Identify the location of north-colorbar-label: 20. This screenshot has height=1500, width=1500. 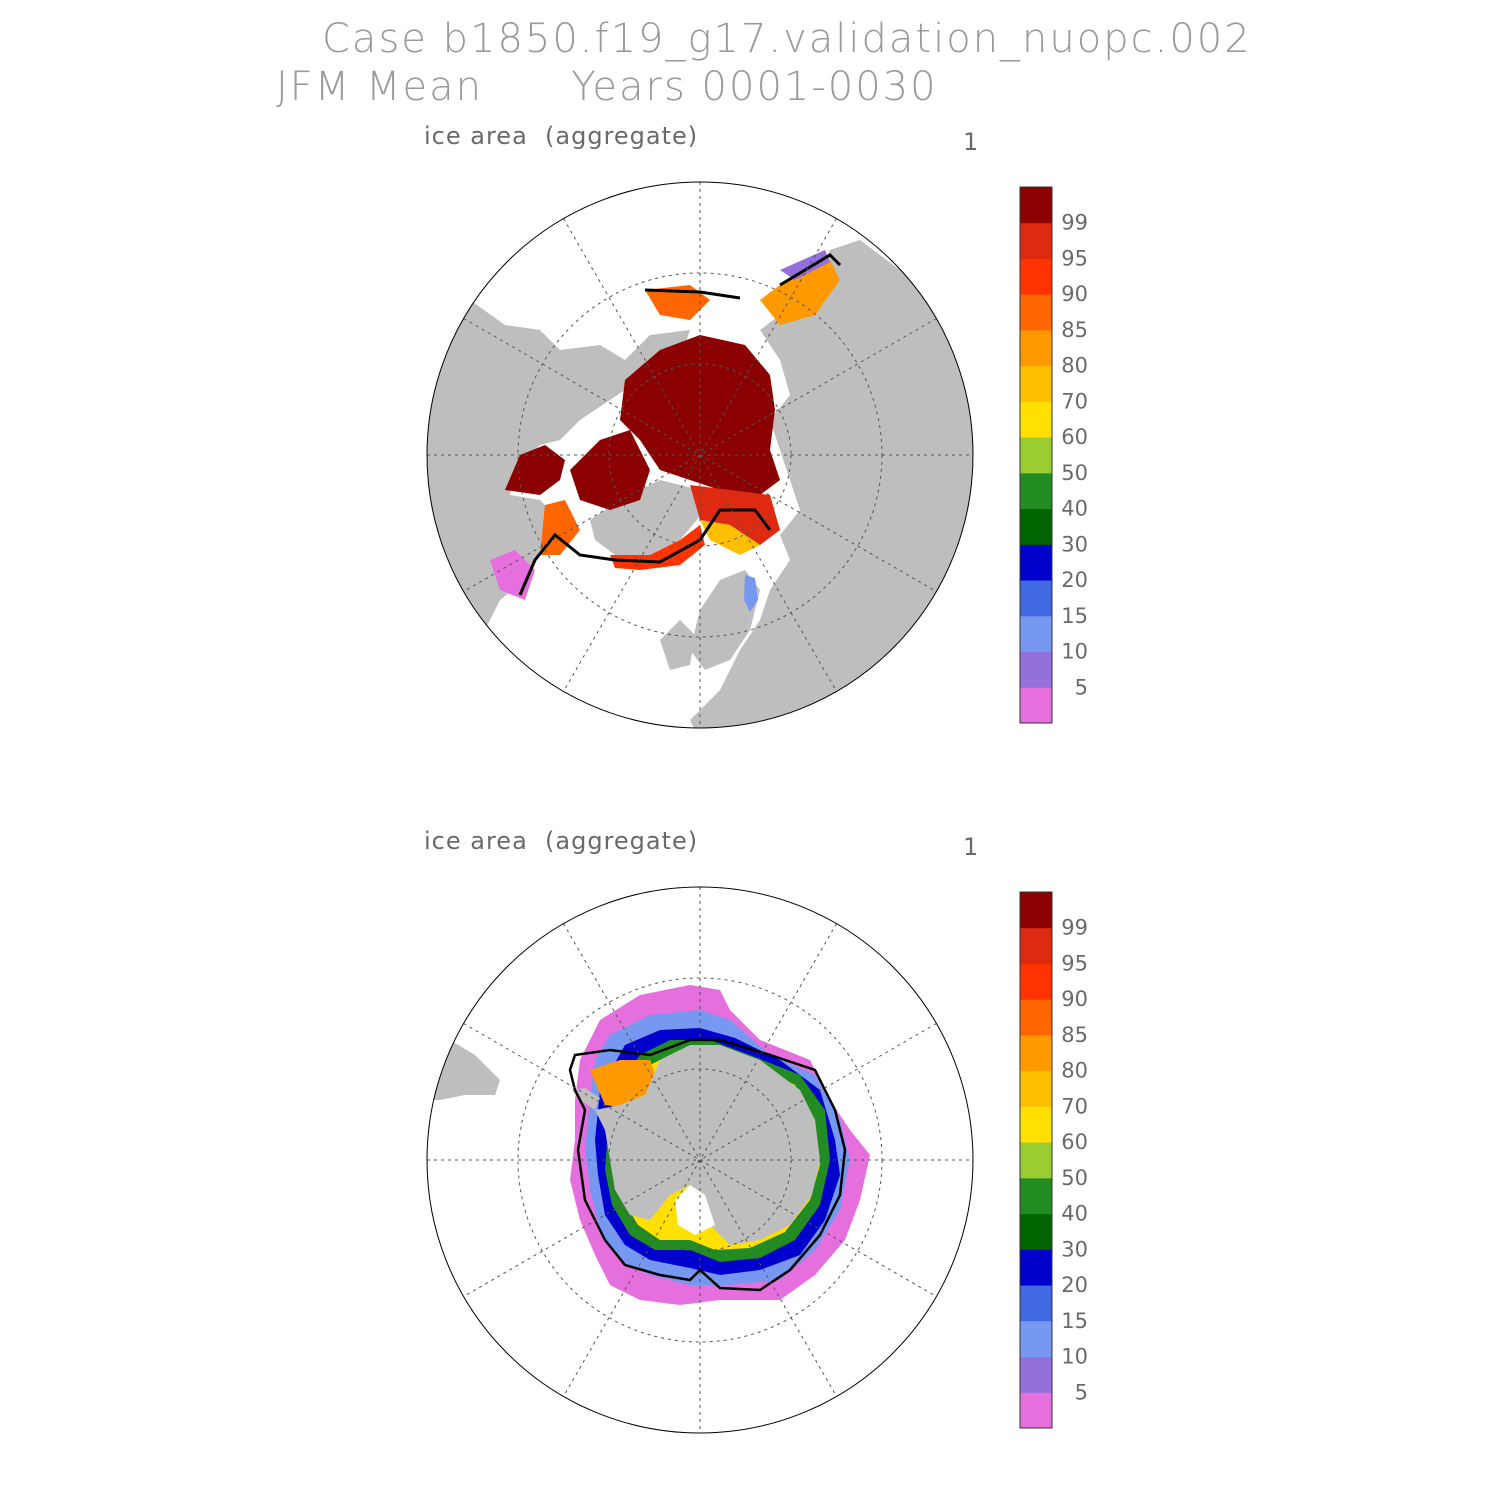
(1074, 580).